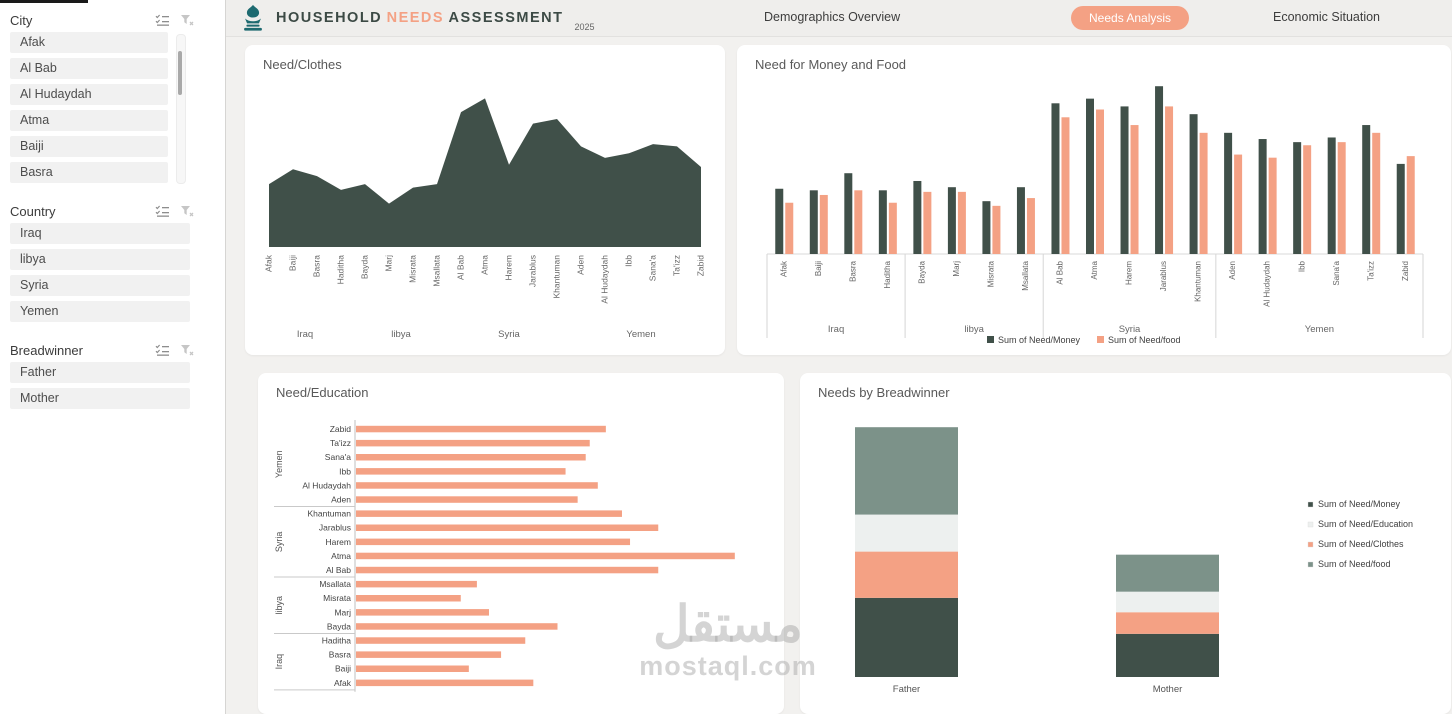 Image resolution: width=1452 pixels, height=714 pixels. What do you see at coordinates (316, 266) in the screenshot?
I see `svg-text: Basra` at bounding box center [316, 266].